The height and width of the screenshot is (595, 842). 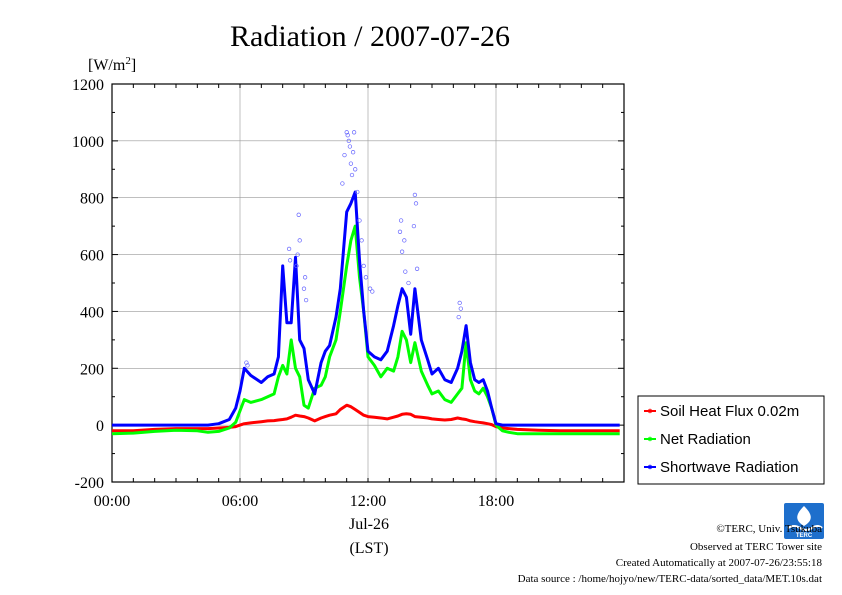 I want to click on y-axis-label: [W/m2], so click(x=112, y=64).